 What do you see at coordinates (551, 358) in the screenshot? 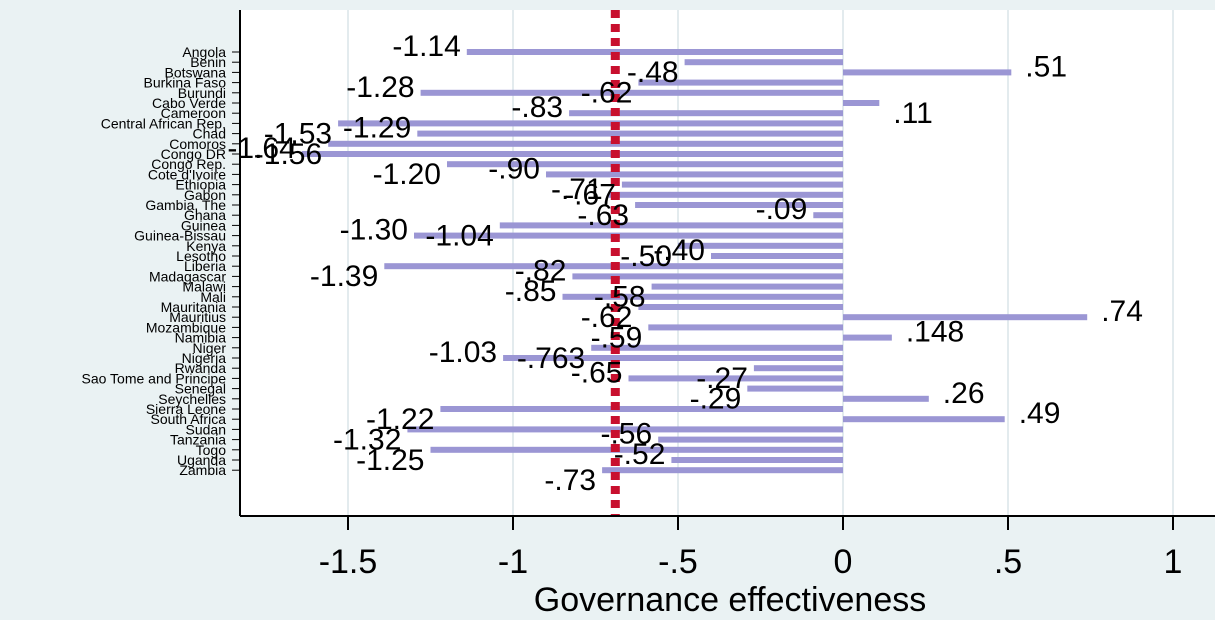
I see `data-label: -.763` at bounding box center [551, 358].